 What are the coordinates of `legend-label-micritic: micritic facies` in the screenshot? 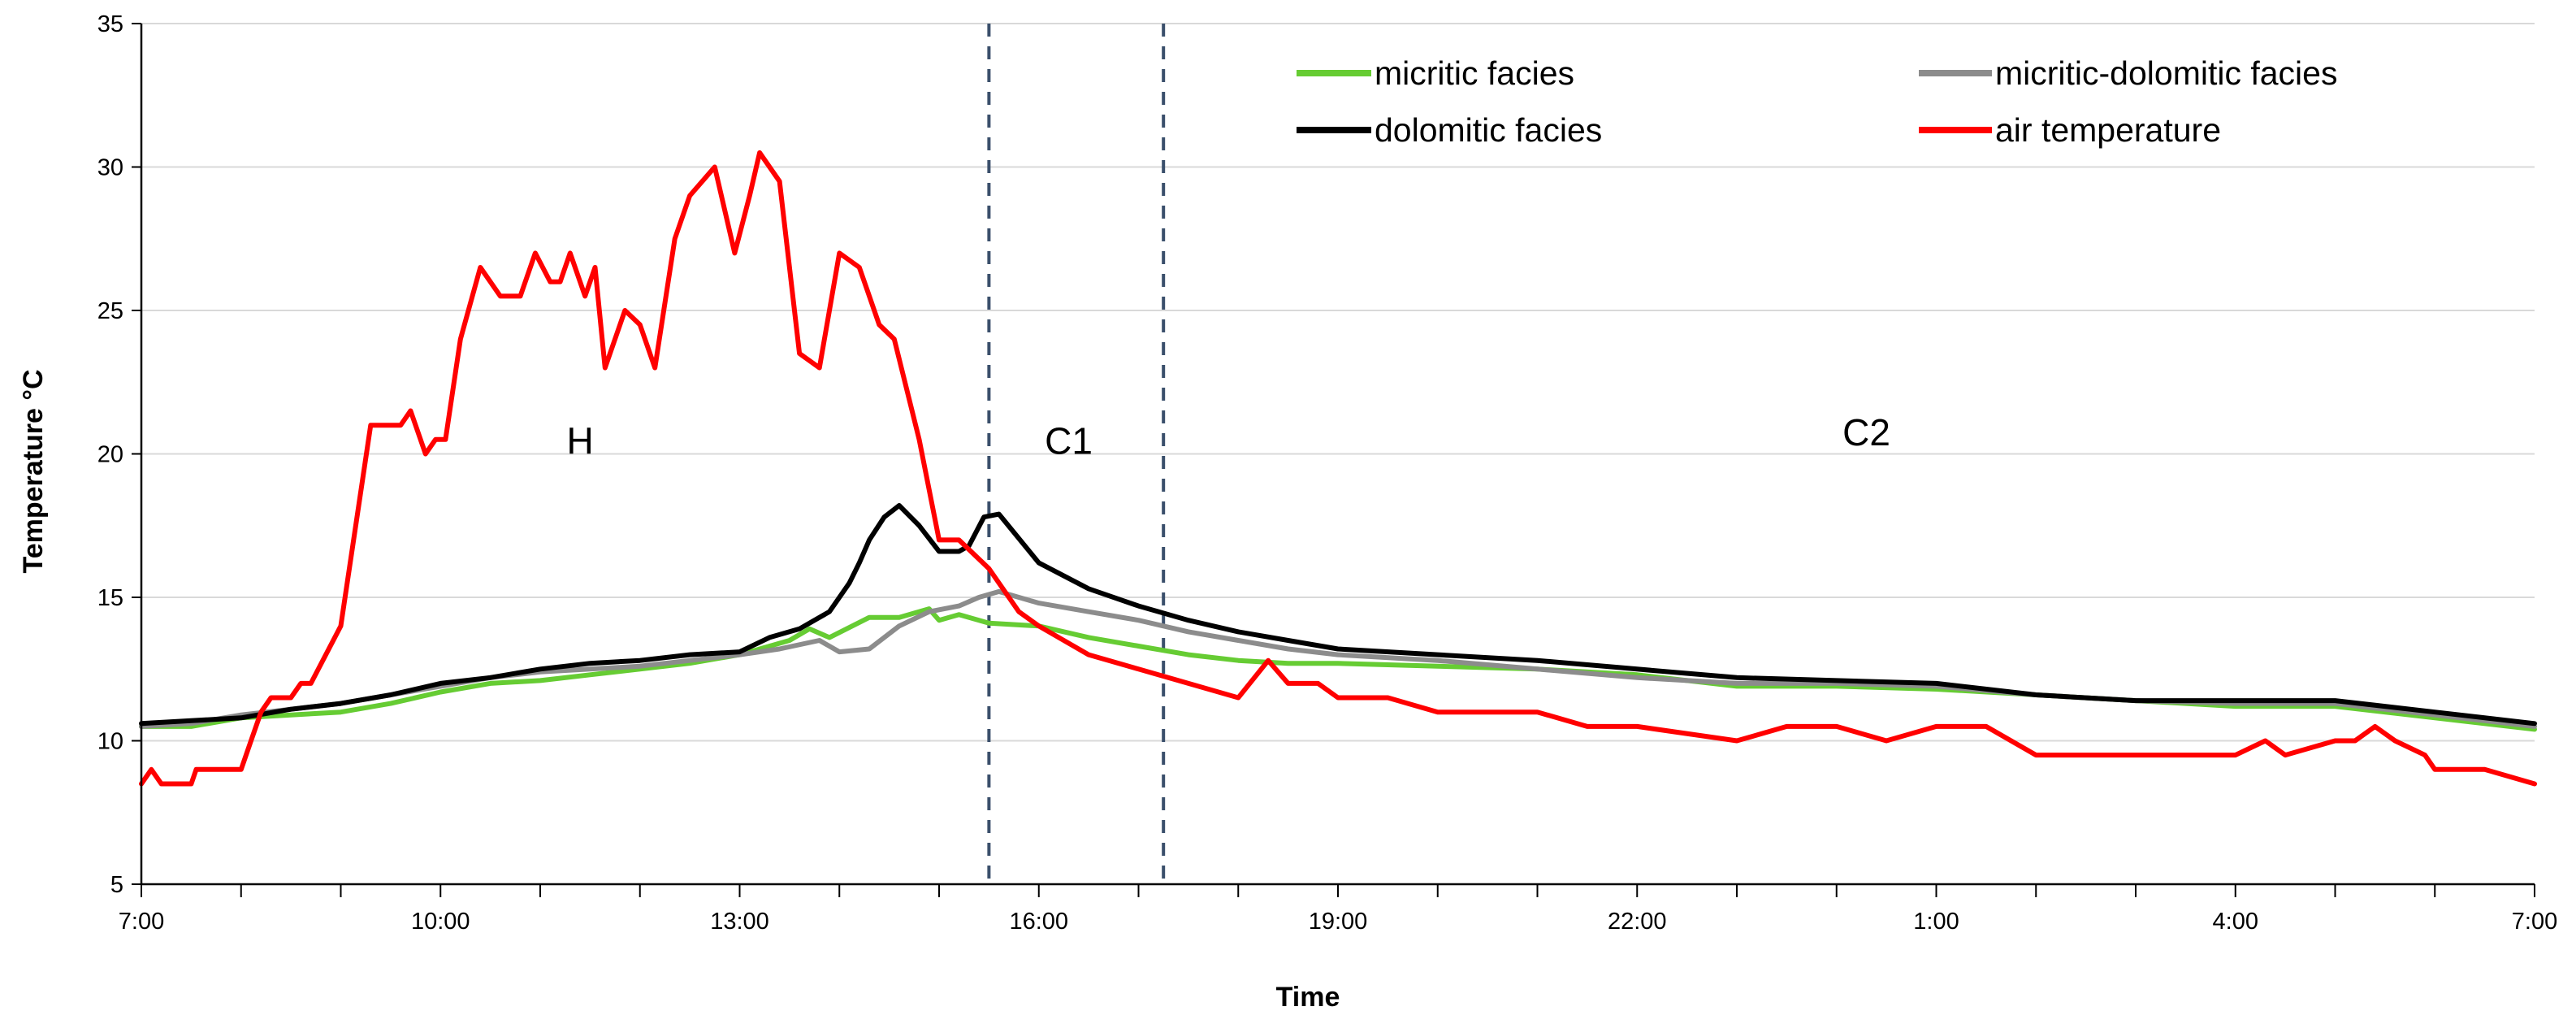 It's located at (1474, 73).